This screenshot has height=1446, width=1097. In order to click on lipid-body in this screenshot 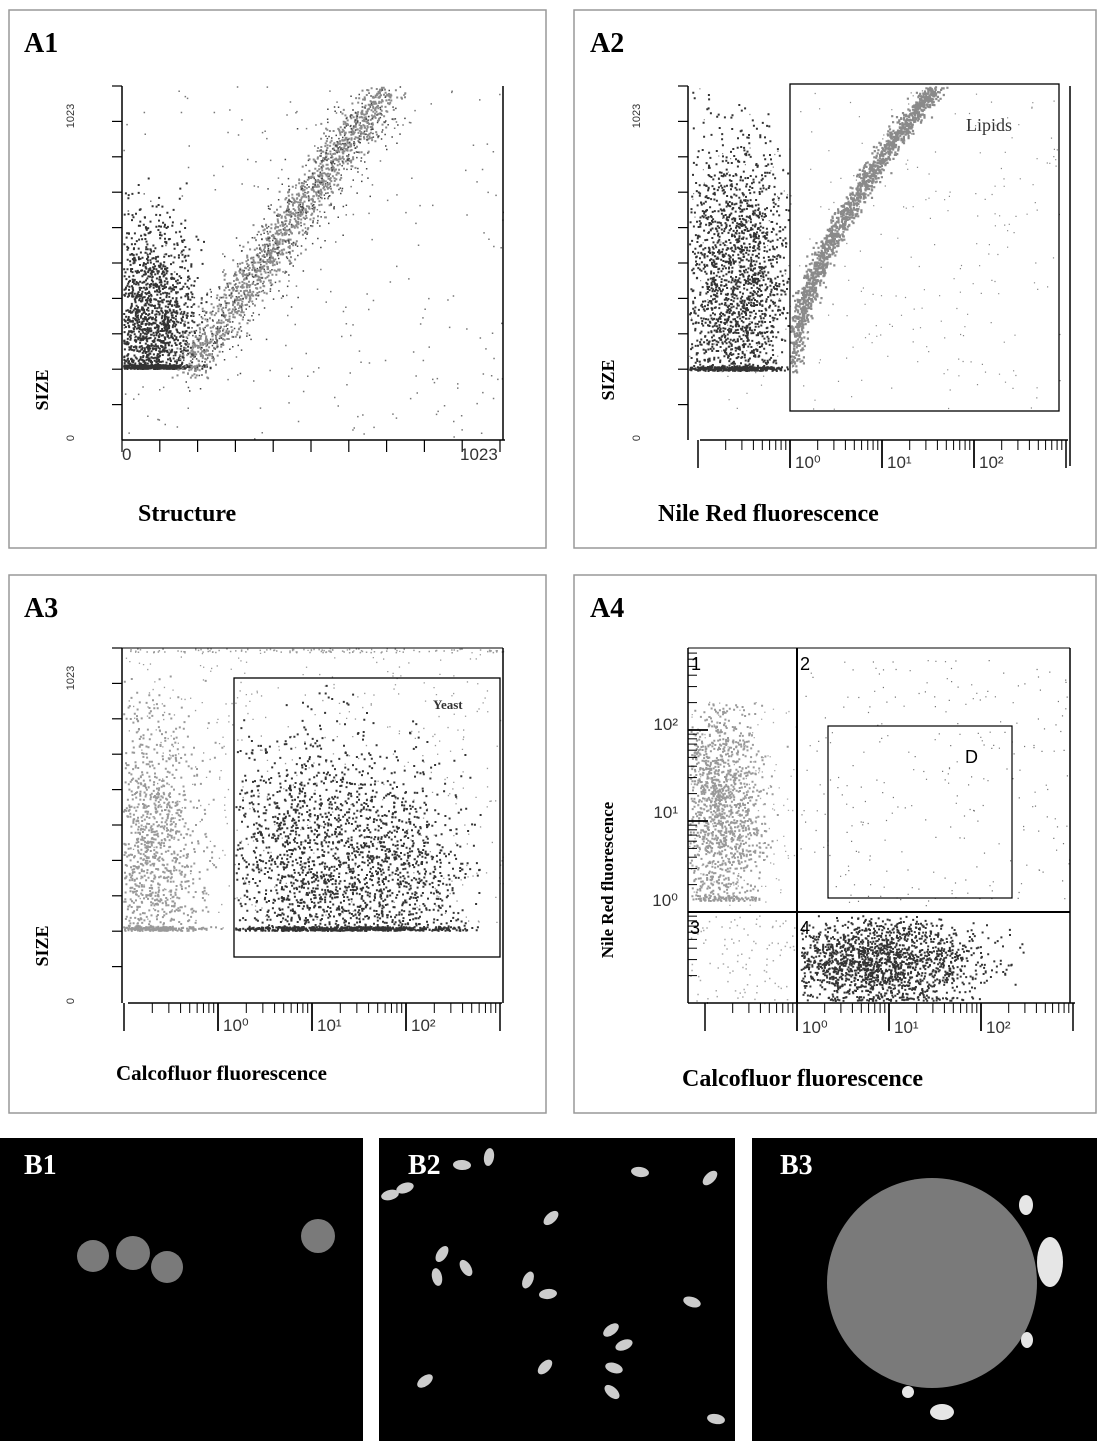, I will do `click(932, 1283)`.